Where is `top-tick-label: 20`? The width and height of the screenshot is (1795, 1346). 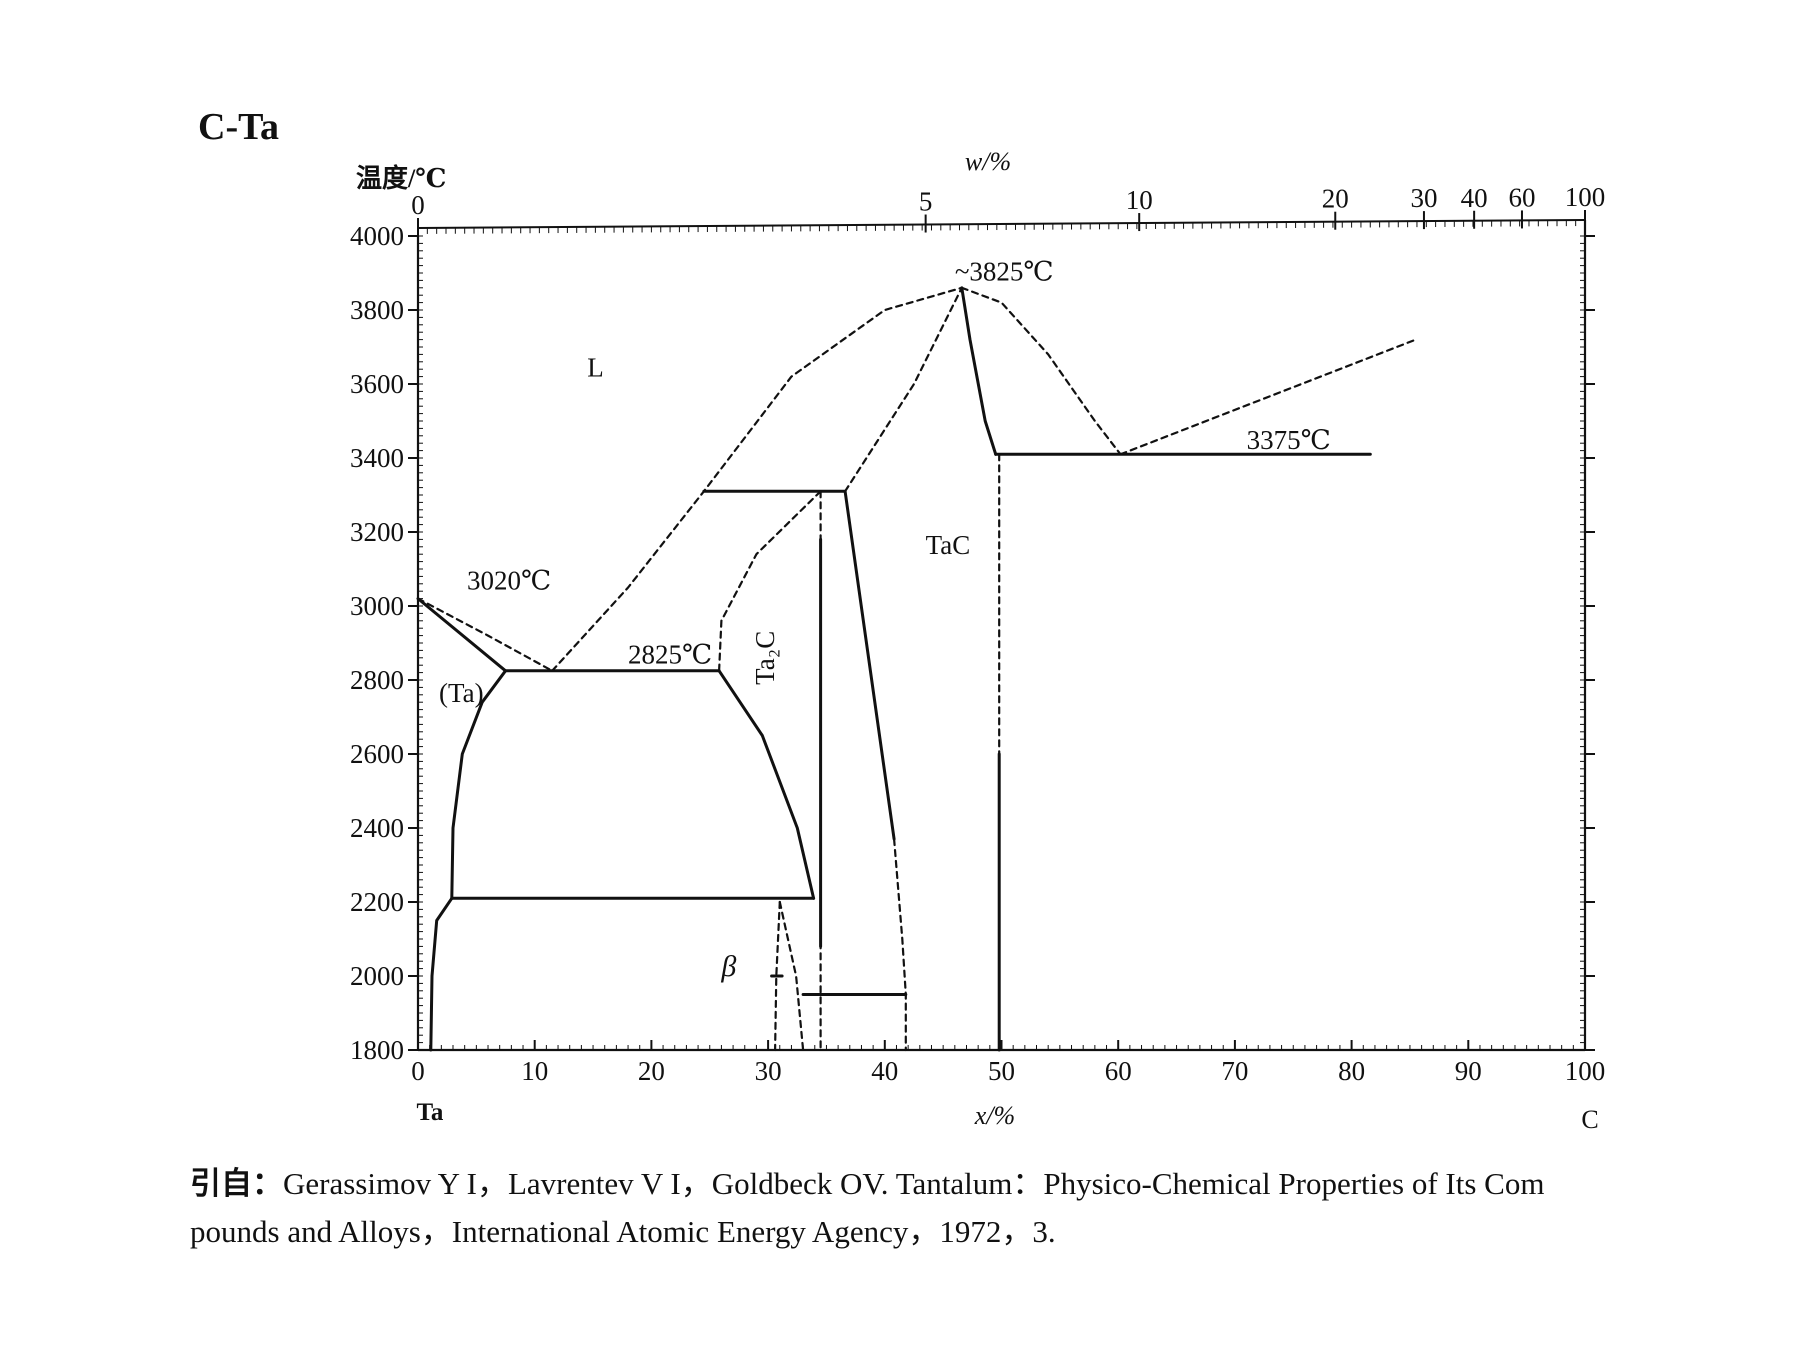
top-tick-label: 20 is located at coordinates (1335, 199).